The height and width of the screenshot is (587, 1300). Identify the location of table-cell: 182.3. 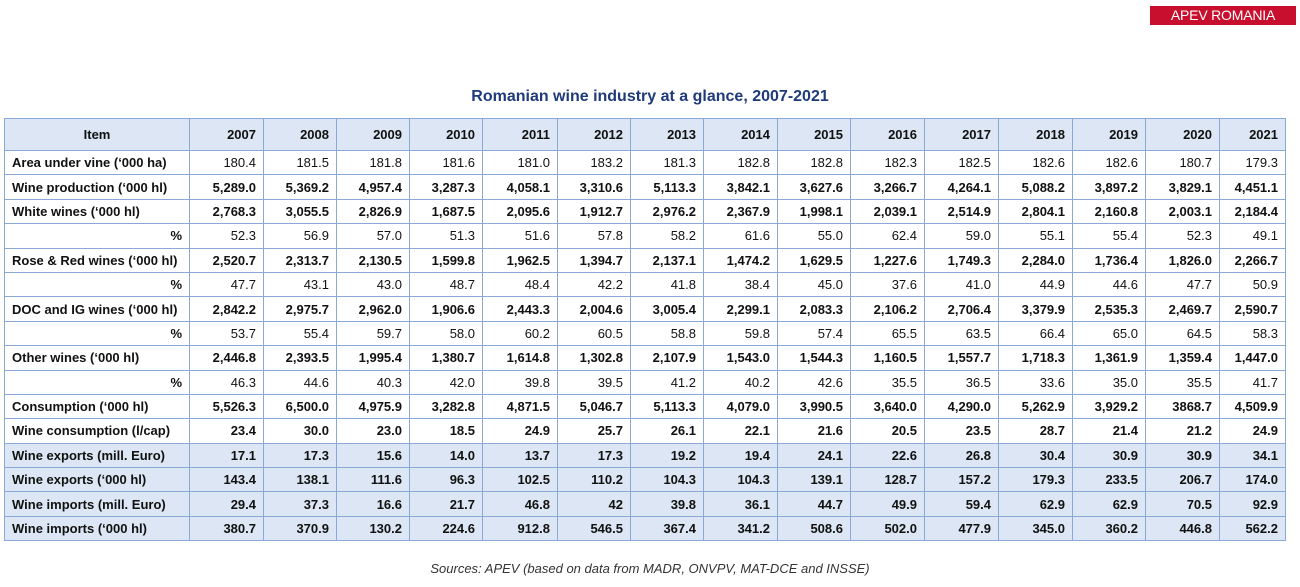
(887, 162).